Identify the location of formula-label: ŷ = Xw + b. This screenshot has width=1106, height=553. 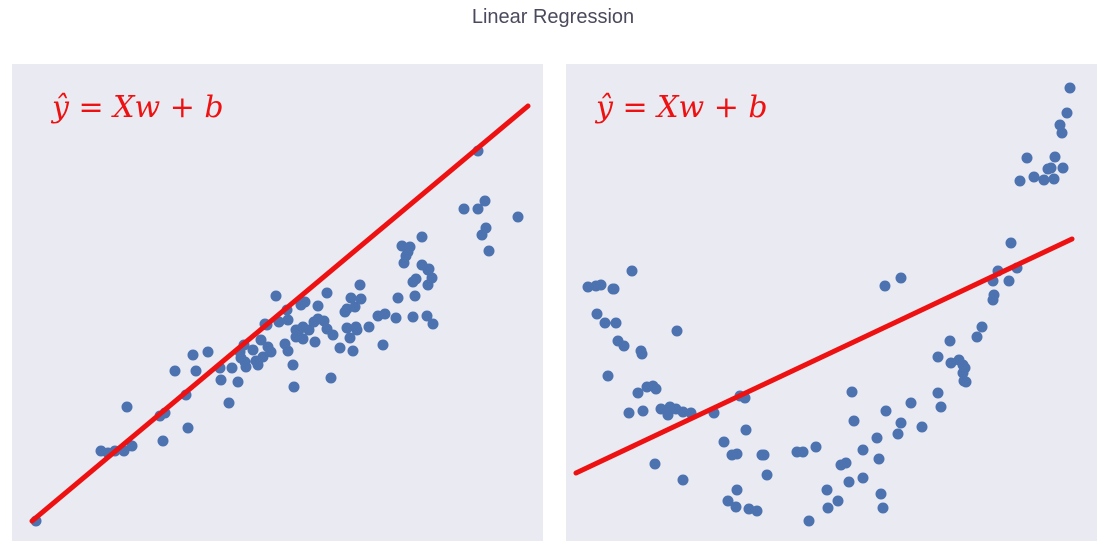
(681, 107).